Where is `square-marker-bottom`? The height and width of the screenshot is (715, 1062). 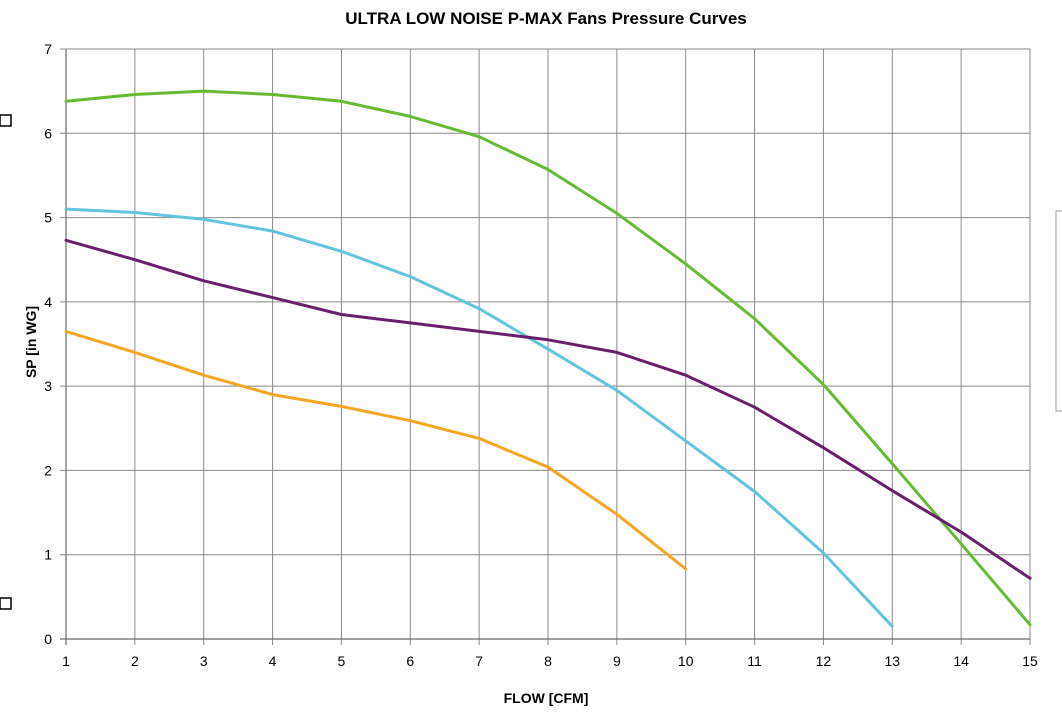 square-marker-bottom is located at coordinates (6, 603).